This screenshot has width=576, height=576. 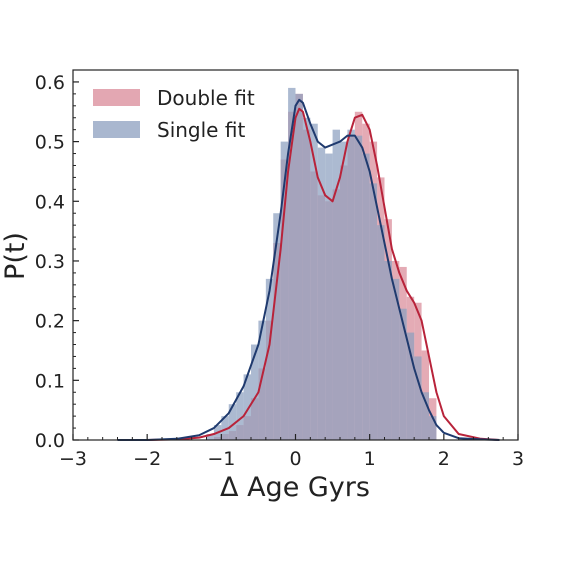 I want to click on x-tick-label: 2, so click(x=444, y=459).